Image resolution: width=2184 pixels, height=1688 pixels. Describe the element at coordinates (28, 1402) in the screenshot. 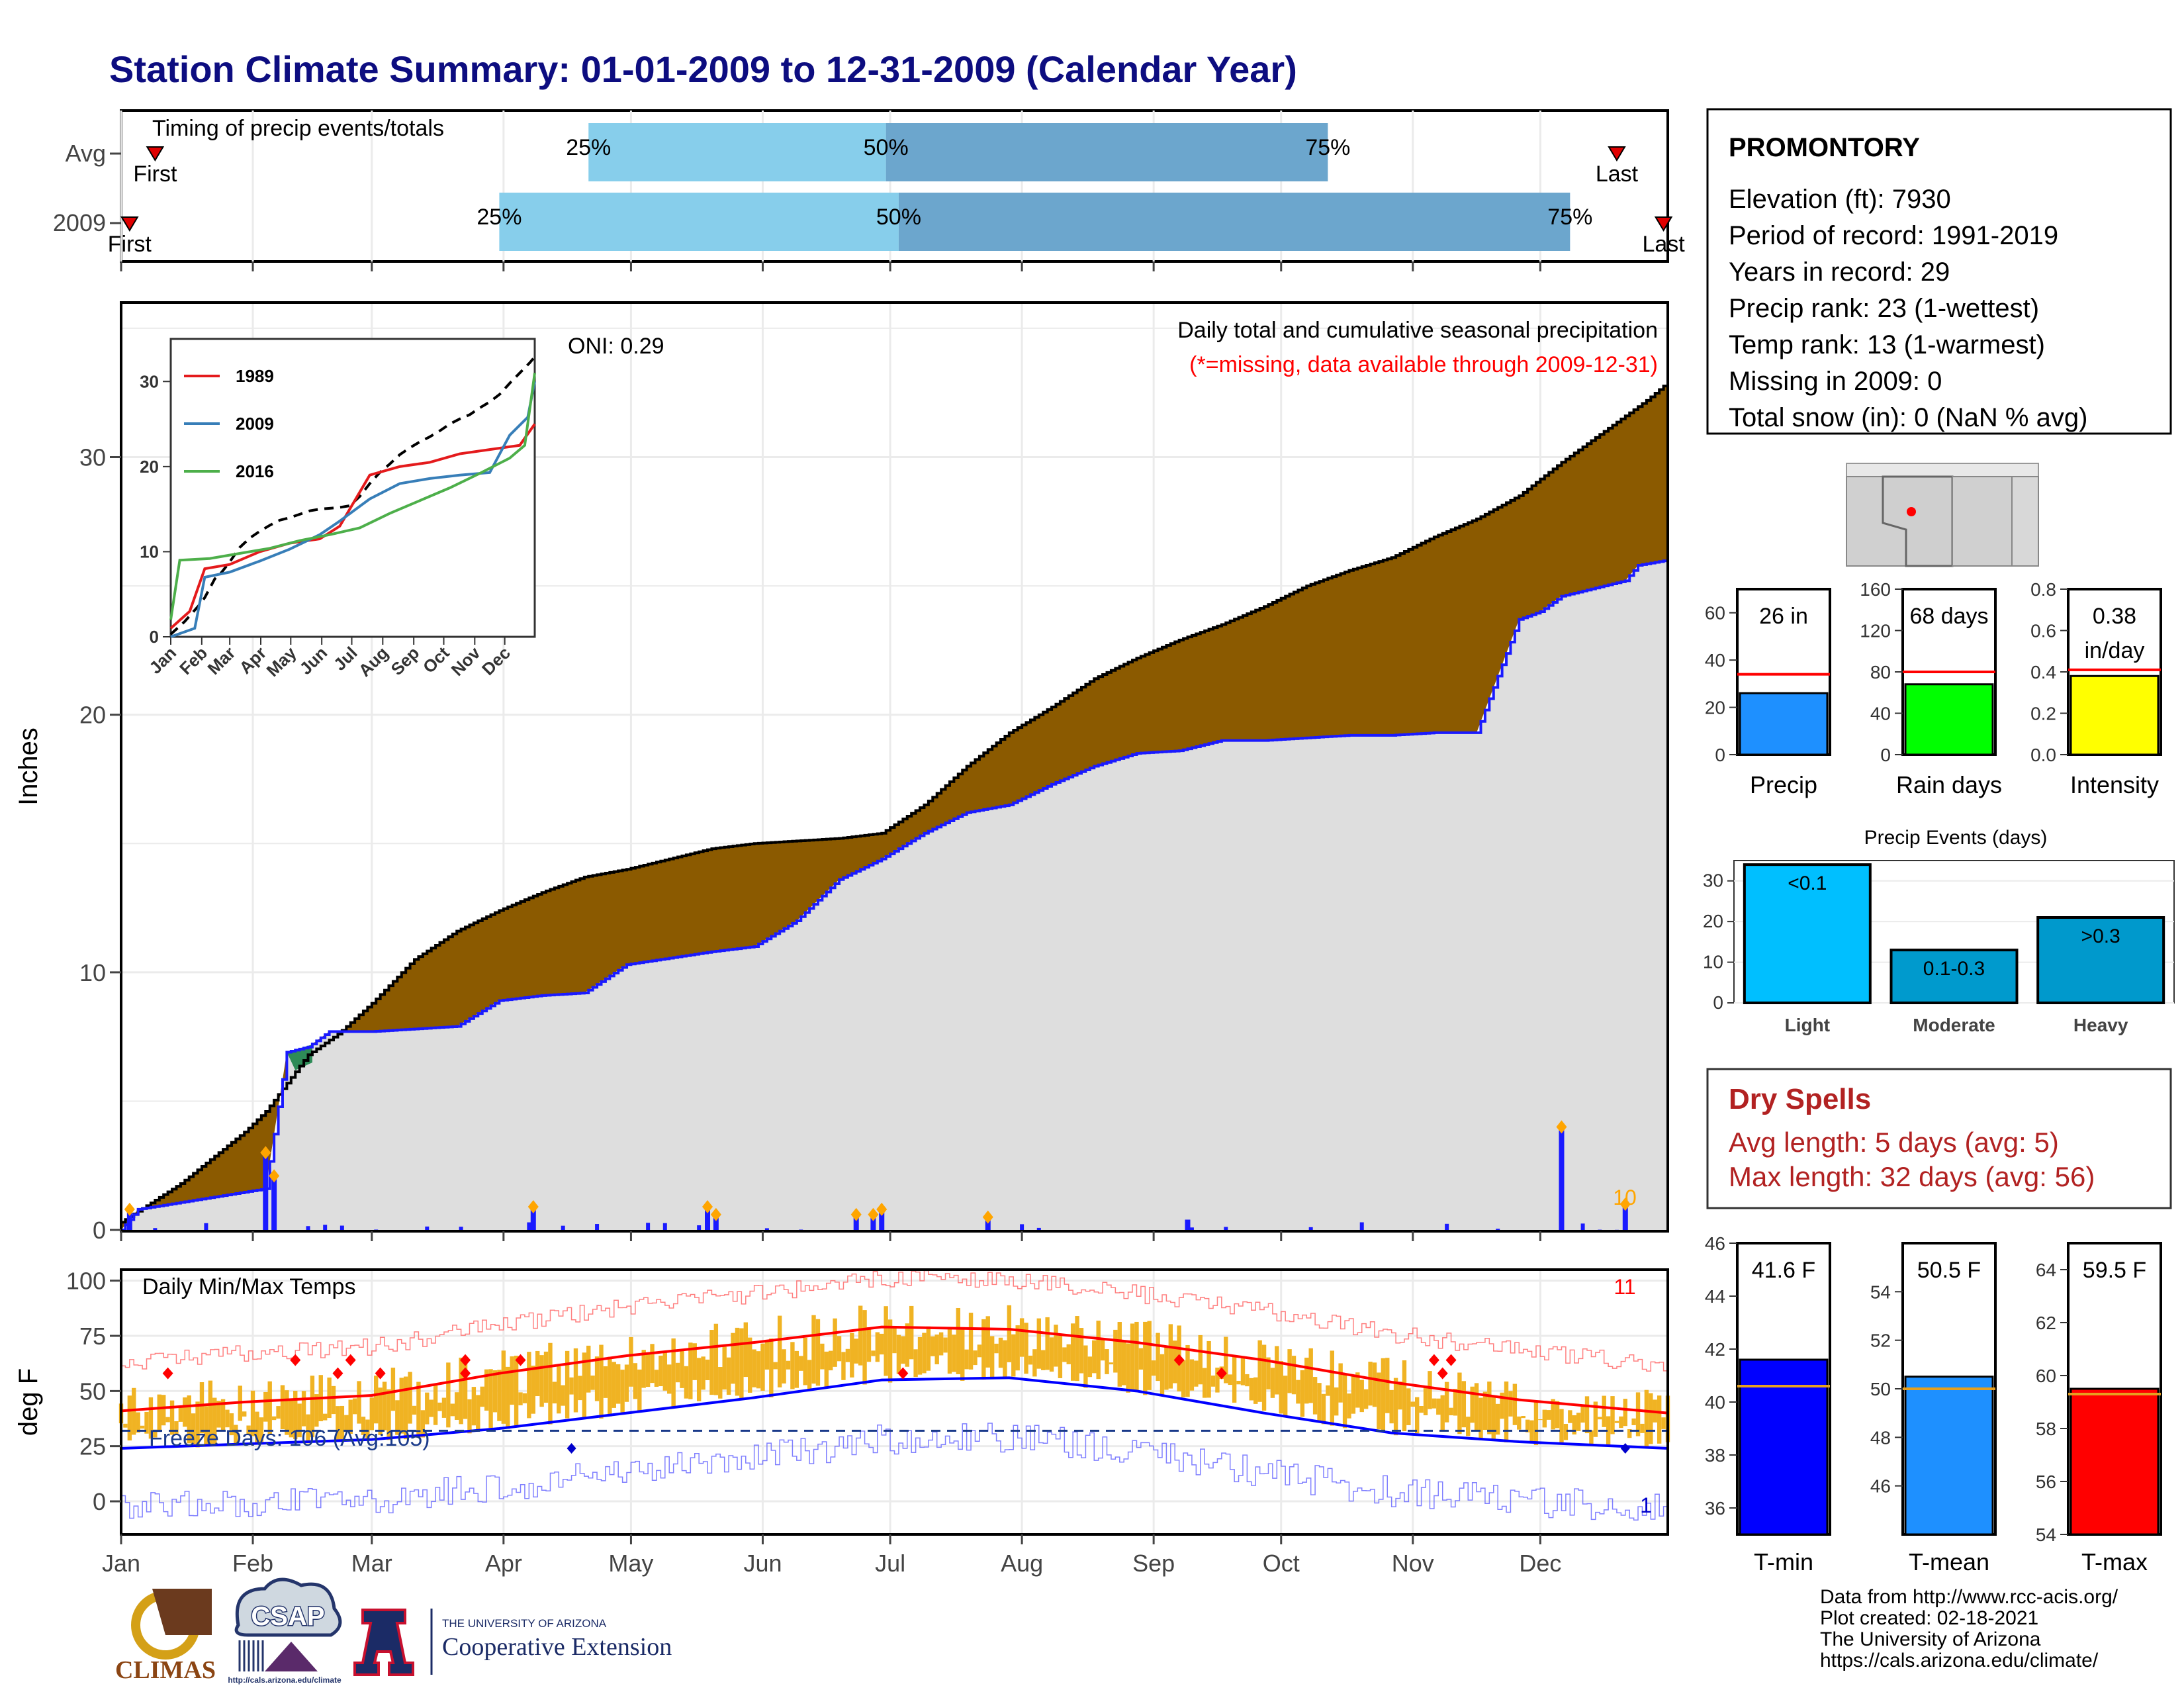

I see `temp-y-axis-label: deg F` at that location.